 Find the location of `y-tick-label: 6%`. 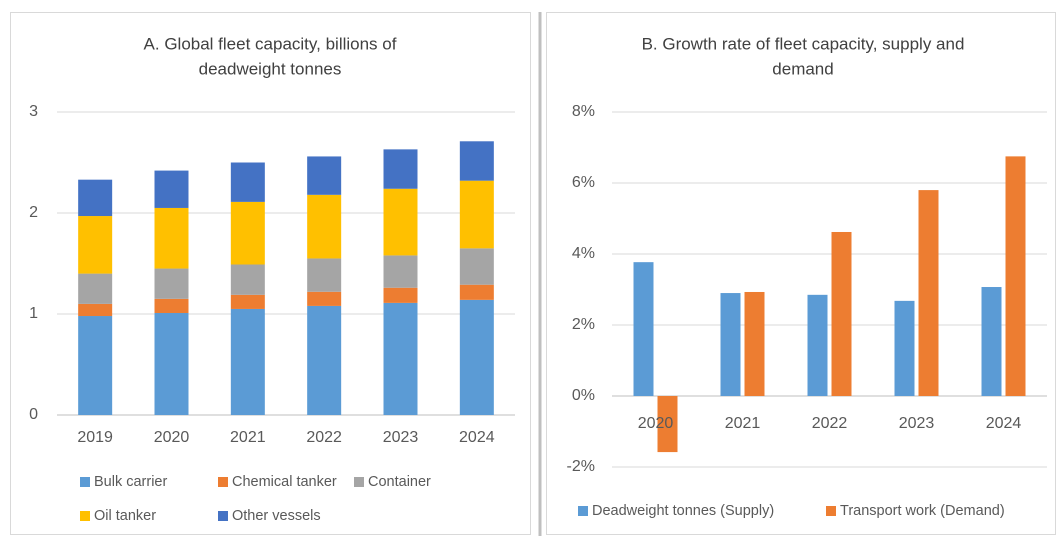

y-tick-label: 6% is located at coordinates (583, 182).